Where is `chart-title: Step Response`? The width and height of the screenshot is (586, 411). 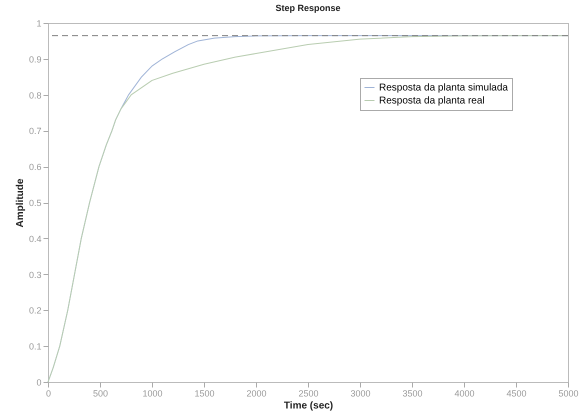
chart-title: Step Response is located at coordinates (308, 8).